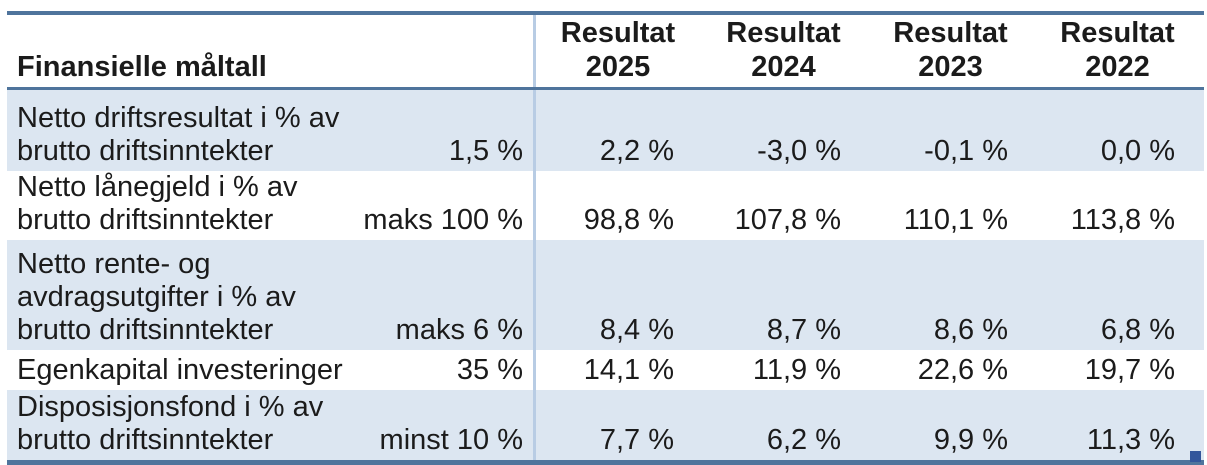 The image size is (1207, 465). I want to click on cell-2025: 14,1 %, so click(616, 370).